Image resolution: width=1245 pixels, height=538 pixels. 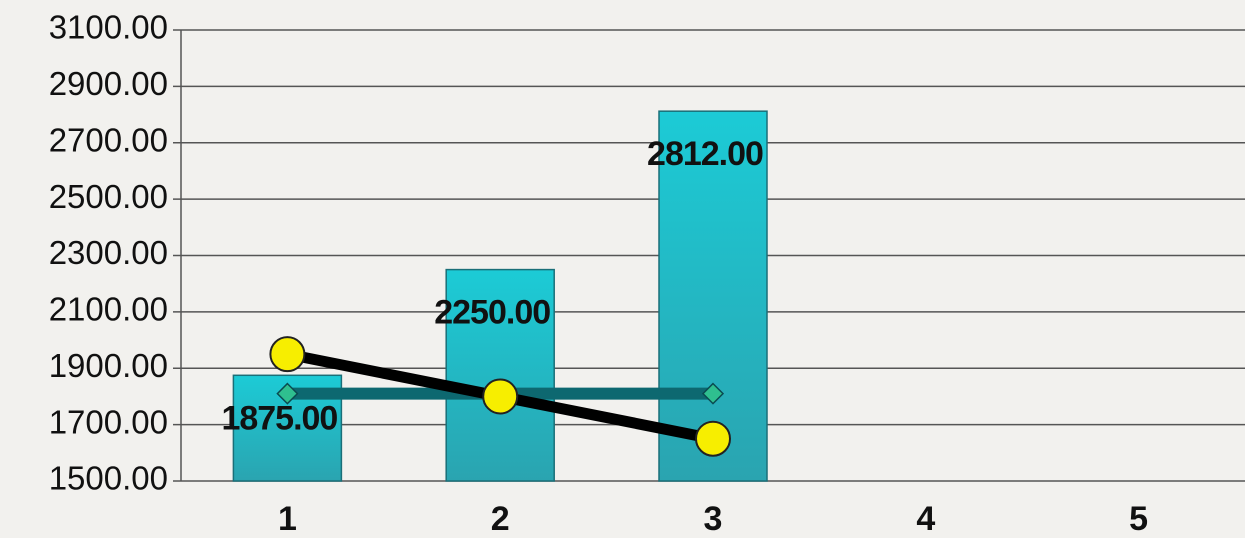 What do you see at coordinates (108, 421) in the screenshot?
I see `y-tick-label: 1700.00` at bounding box center [108, 421].